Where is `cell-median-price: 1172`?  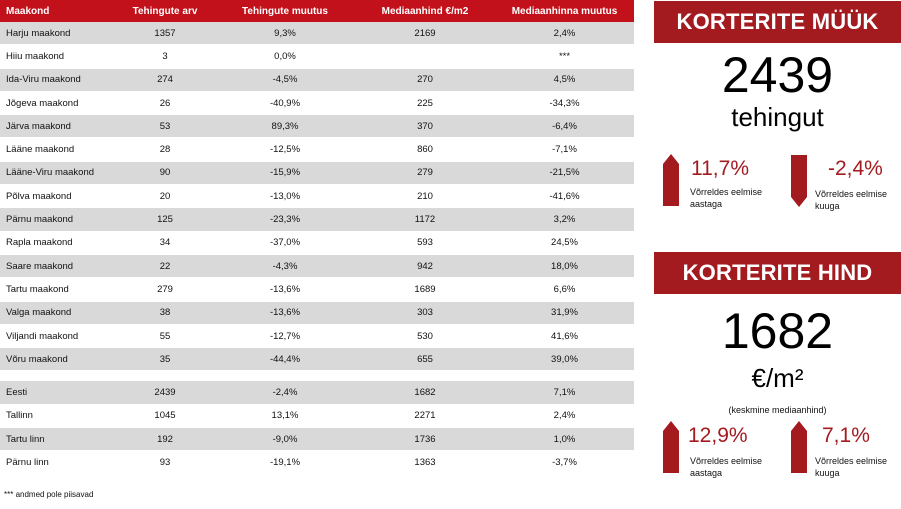
cell-median-price: 1172 is located at coordinates (425, 220).